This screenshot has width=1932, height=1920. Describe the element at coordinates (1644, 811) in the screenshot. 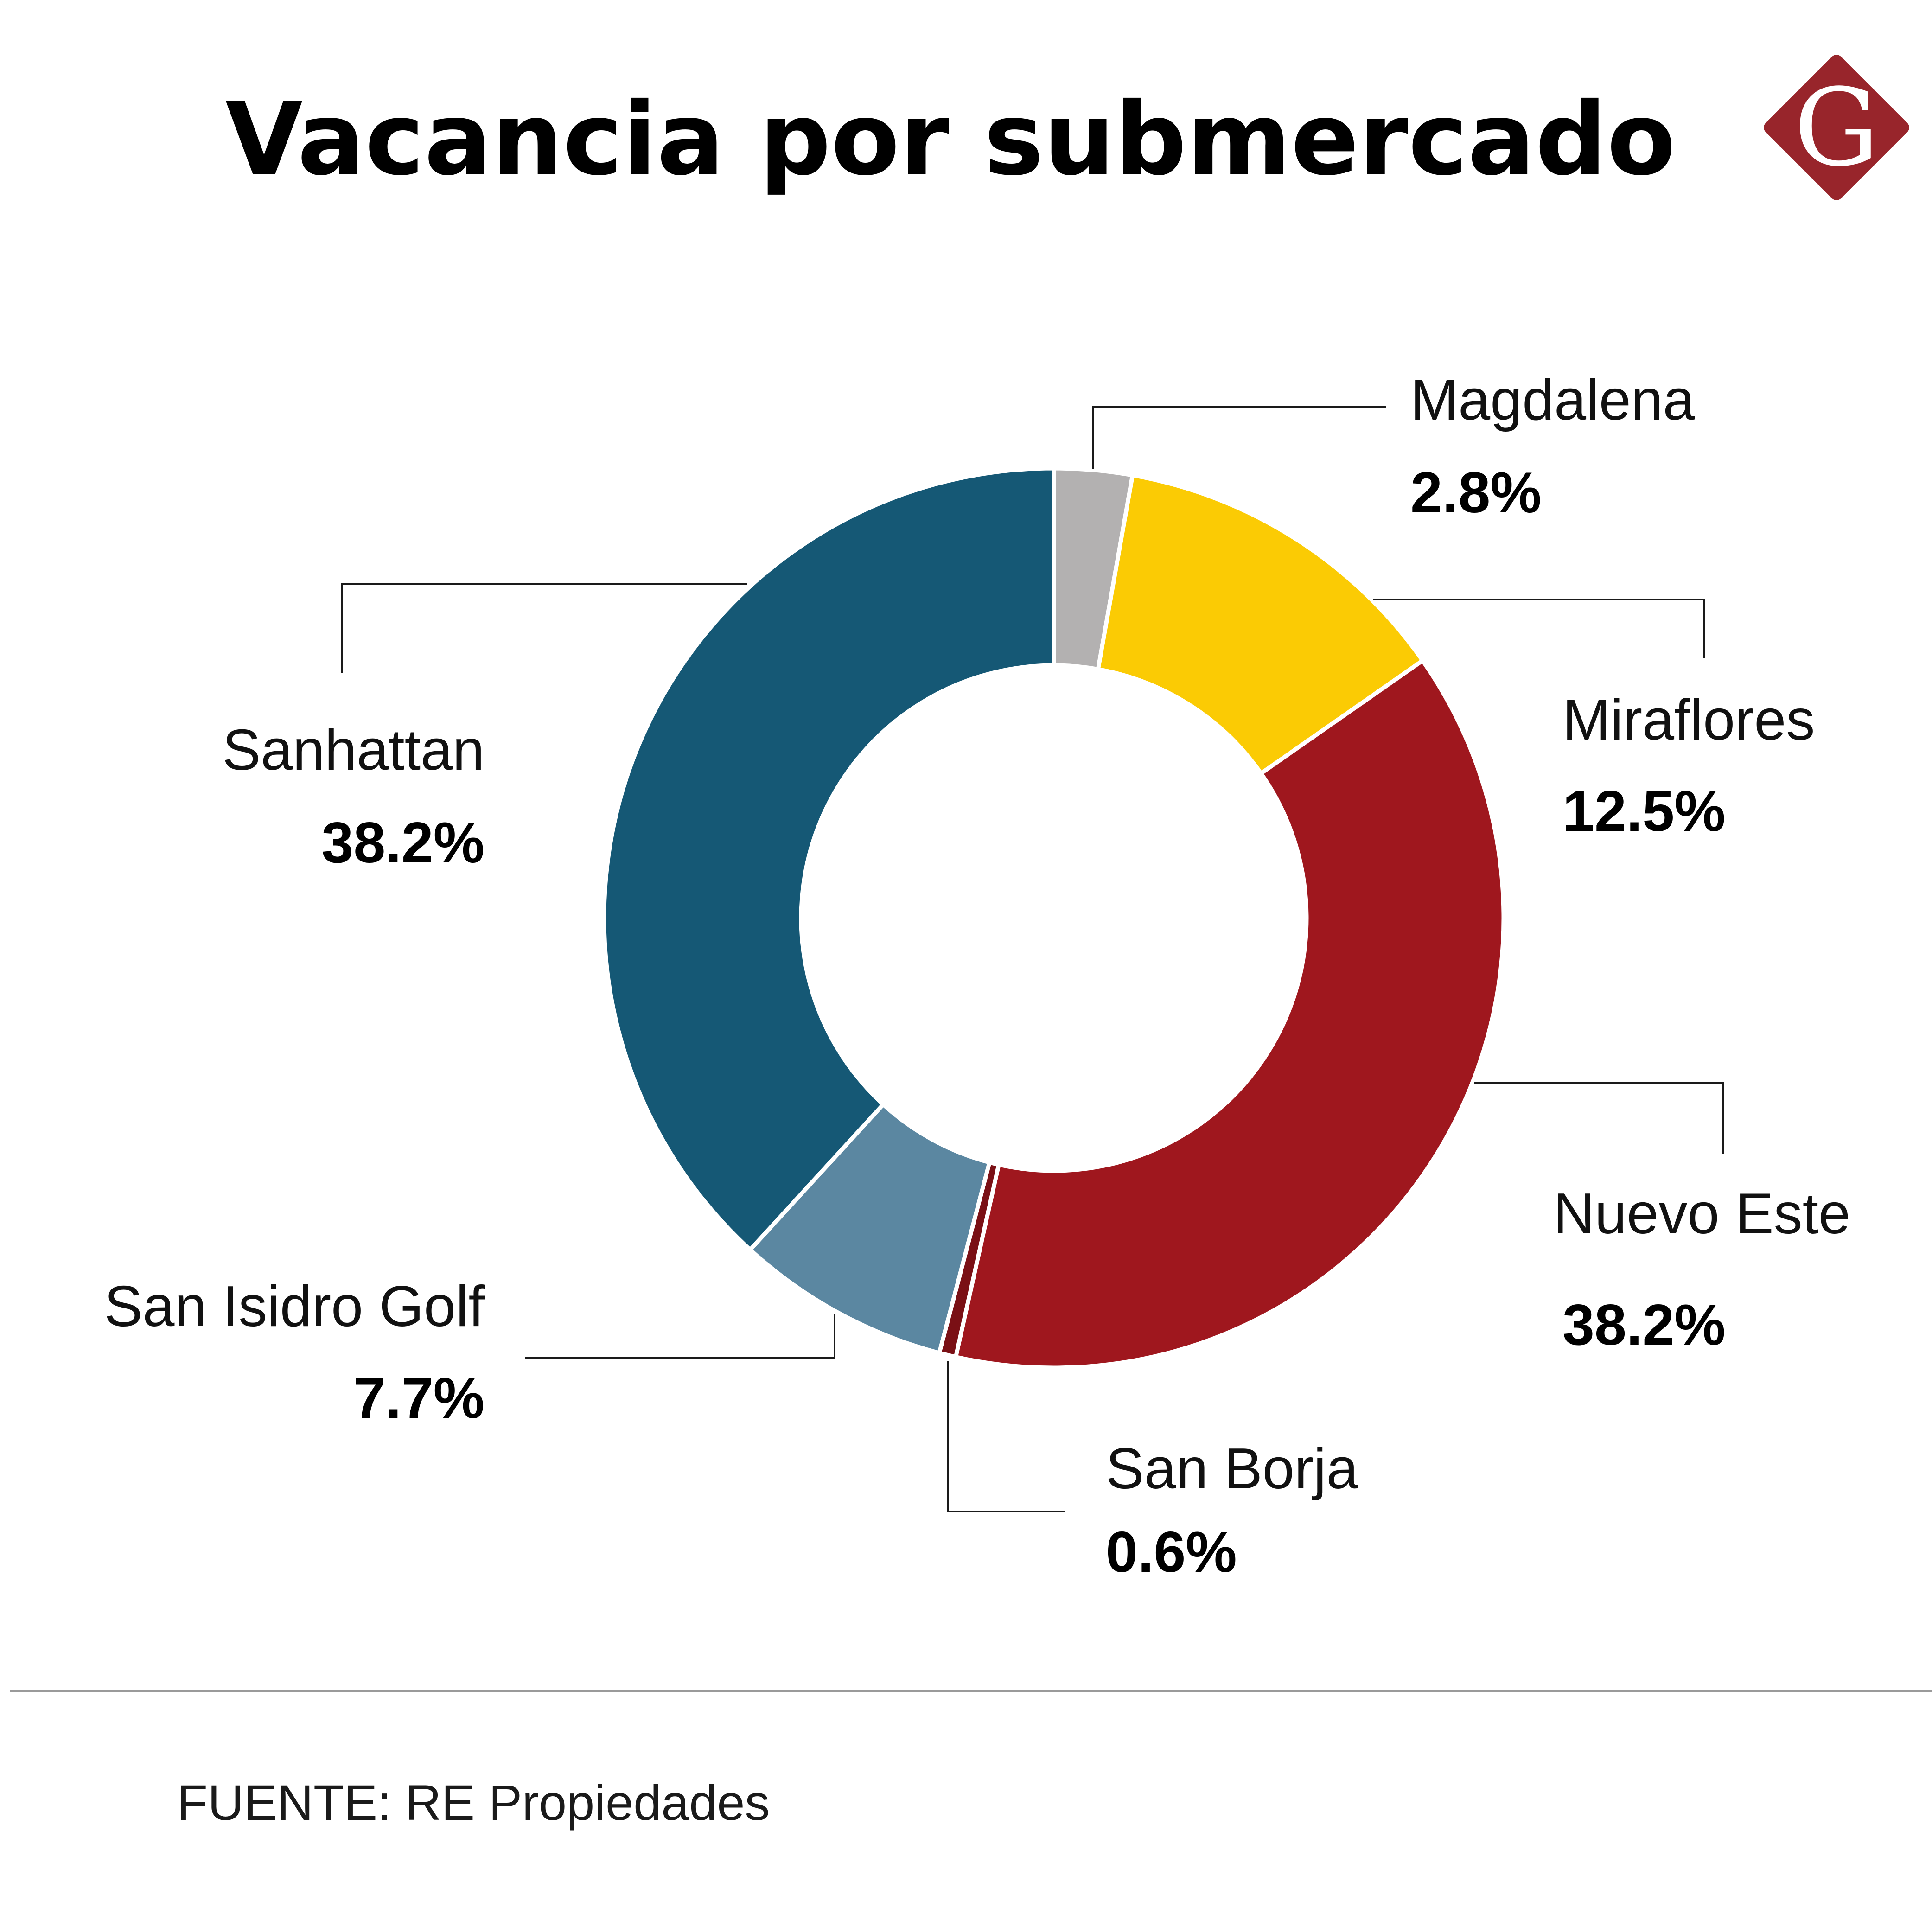

I see `slice-value-miraflores: 12.5%` at that location.